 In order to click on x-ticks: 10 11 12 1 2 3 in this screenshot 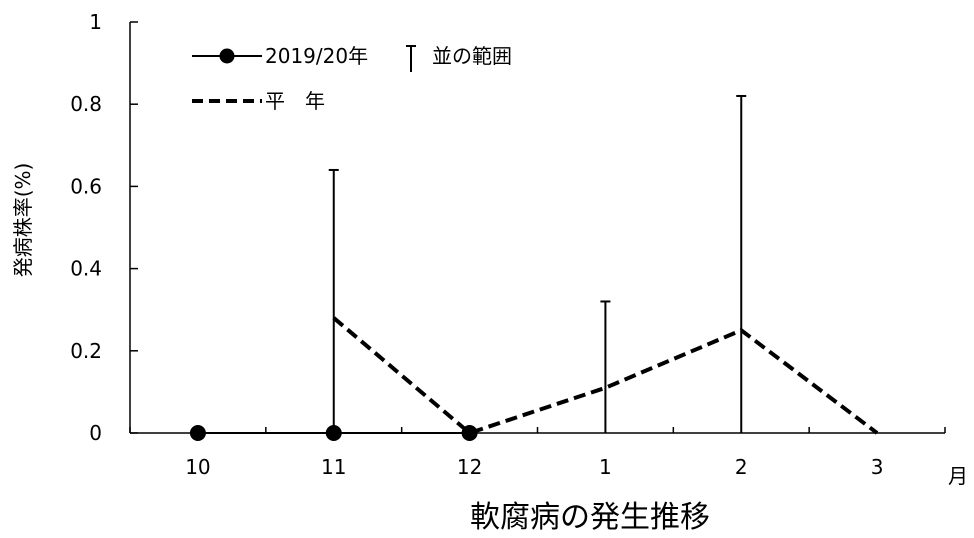, I will do `click(537, 453)`.